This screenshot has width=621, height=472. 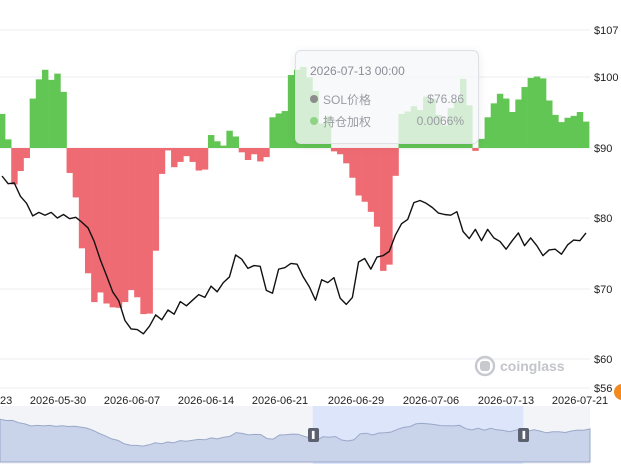 What do you see at coordinates (603, 389) in the screenshot?
I see `y-tick-label: $56` at bounding box center [603, 389].